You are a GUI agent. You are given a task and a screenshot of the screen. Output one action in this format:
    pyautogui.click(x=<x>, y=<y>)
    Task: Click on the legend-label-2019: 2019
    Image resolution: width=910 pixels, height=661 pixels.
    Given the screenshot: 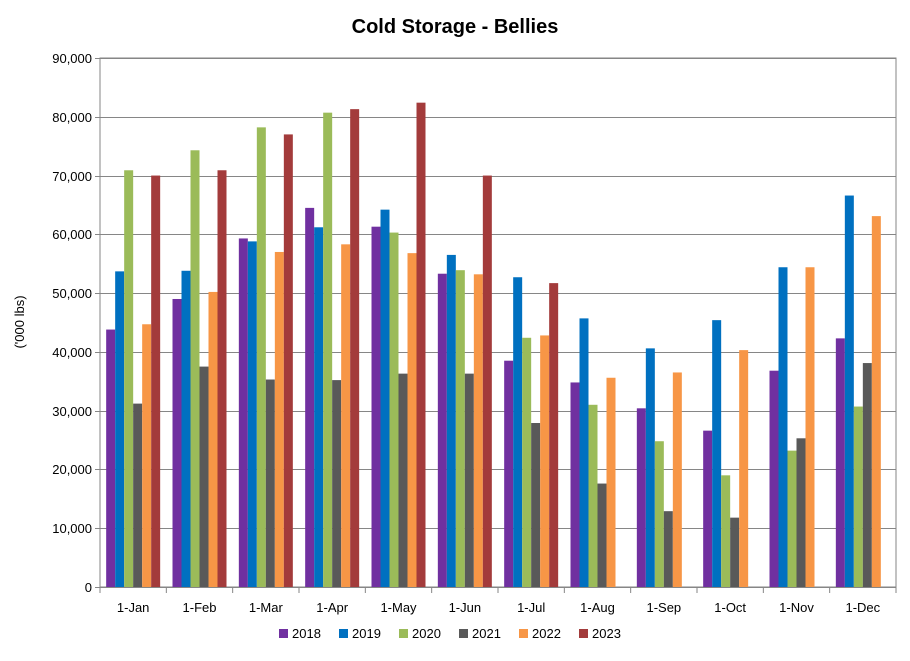 What is the action you would take?
    pyautogui.click(x=366, y=633)
    